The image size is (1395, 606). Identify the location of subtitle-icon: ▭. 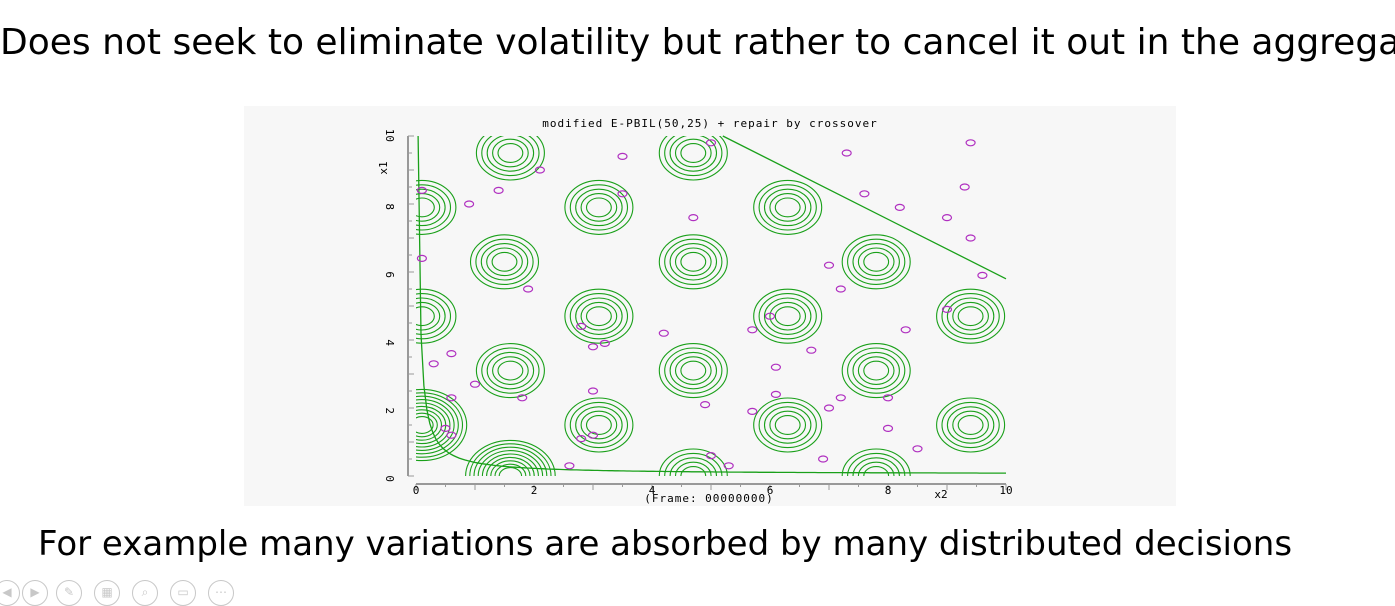
(183, 593).